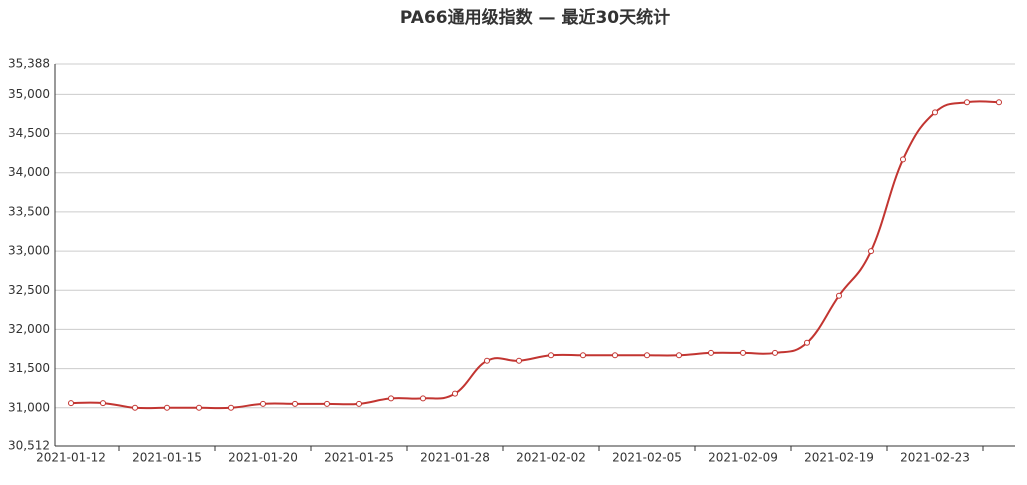 This screenshot has height=485, width=1027. Describe the element at coordinates (359, 458) in the screenshot. I see `x-tick-label: 2021-01-25` at that location.